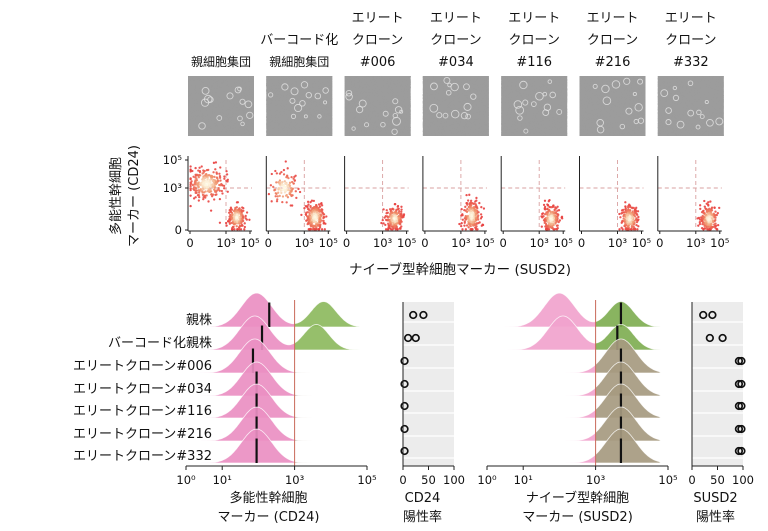 This screenshot has width=768, height=531. I want to click on micrograph-texture, so click(299, 106).